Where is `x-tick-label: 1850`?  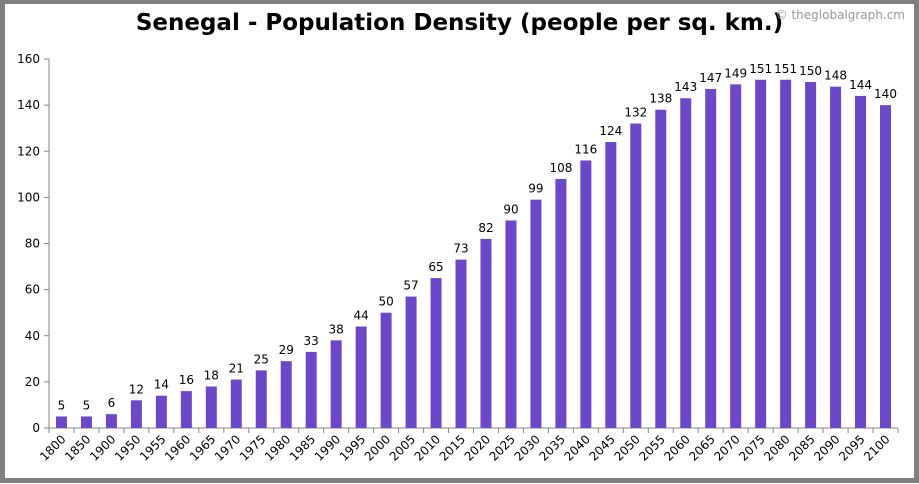
x-tick-label: 1850 is located at coordinates (77, 447).